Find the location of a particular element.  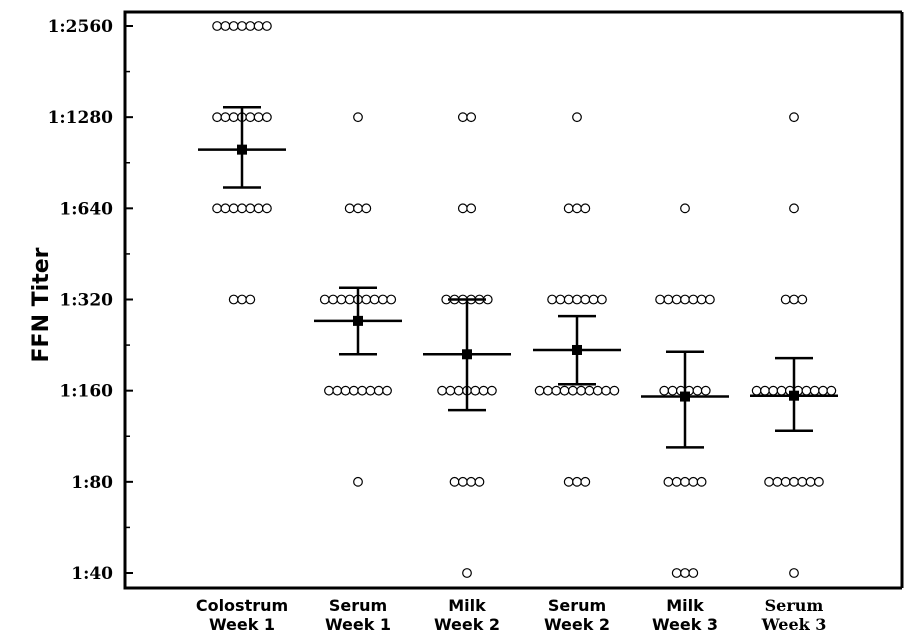

y-tick-label: 1:1280 is located at coordinates (81, 118).